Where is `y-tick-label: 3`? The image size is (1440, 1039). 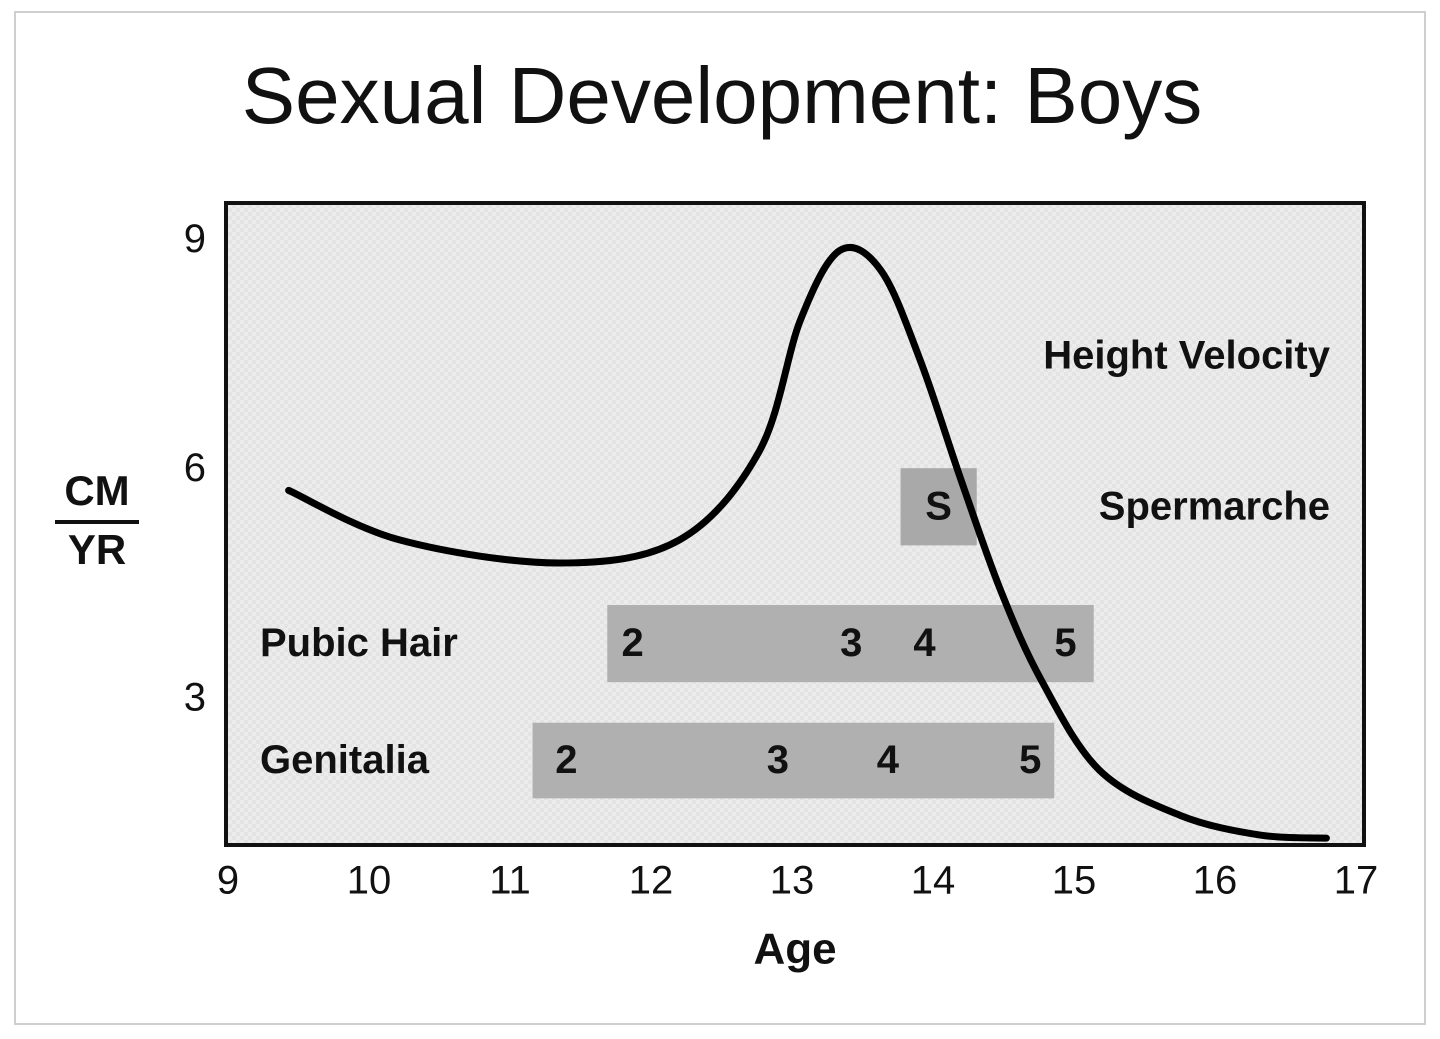
y-tick-label: 3 is located at coordinates (195, 697).